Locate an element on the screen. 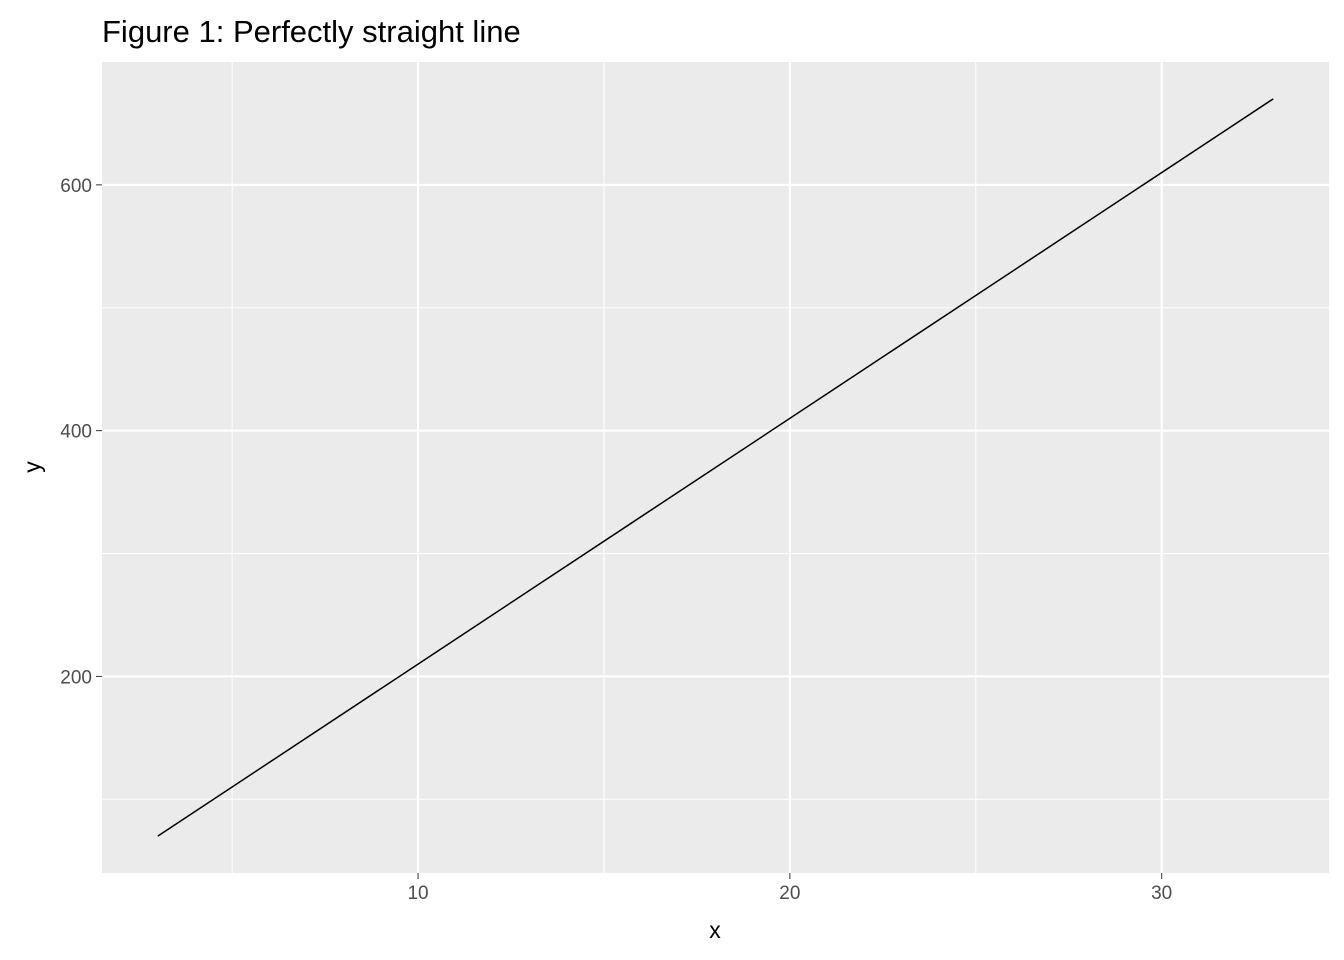  y-axis-title: y is located at coordinates (32, 467).